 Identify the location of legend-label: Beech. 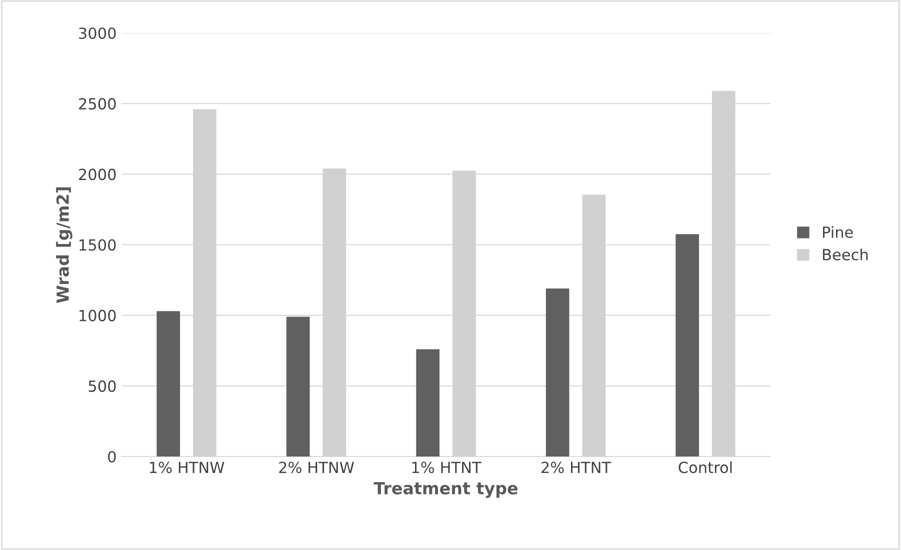
(845, 254).